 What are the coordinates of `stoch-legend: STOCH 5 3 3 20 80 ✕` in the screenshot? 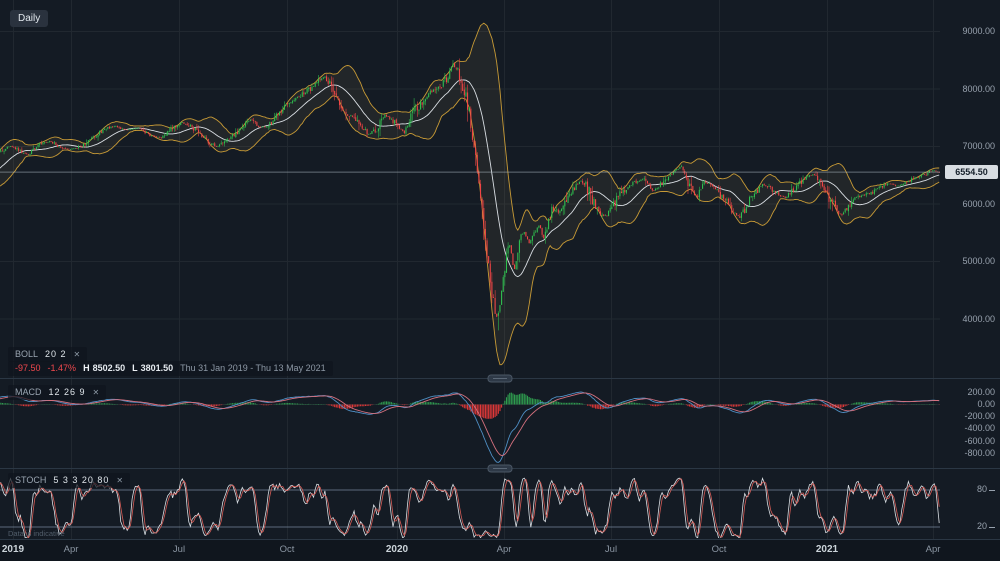 It's located at (69, 480).